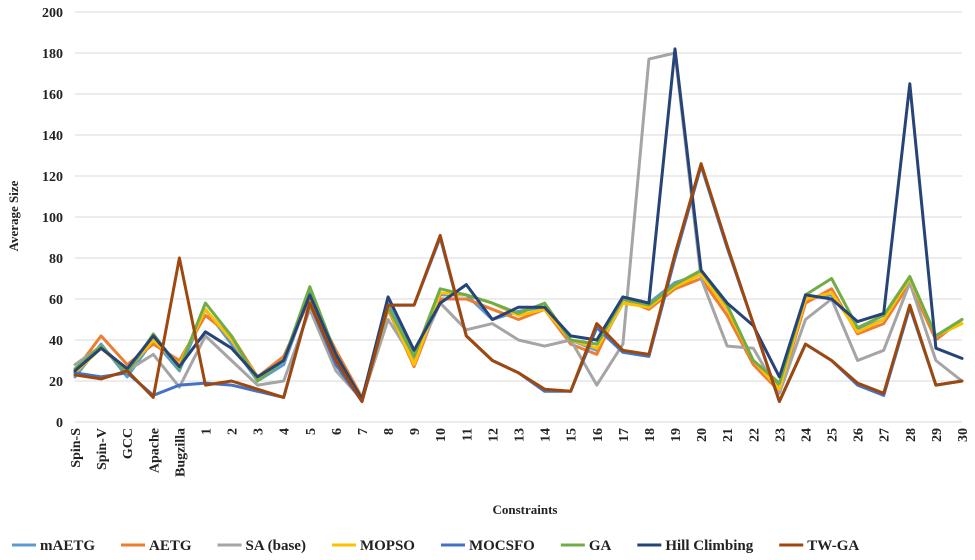  I want to click on x-tick-label: 3, so click(259, 431).